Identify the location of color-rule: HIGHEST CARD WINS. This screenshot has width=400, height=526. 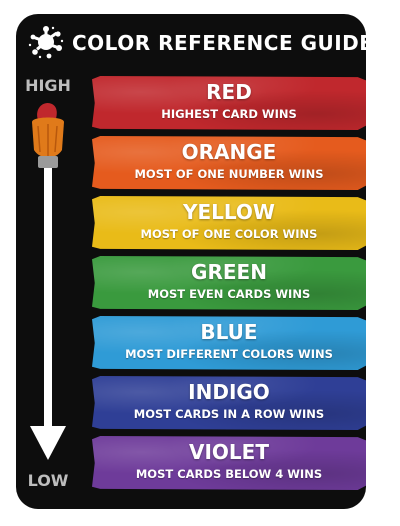
(229, 114).